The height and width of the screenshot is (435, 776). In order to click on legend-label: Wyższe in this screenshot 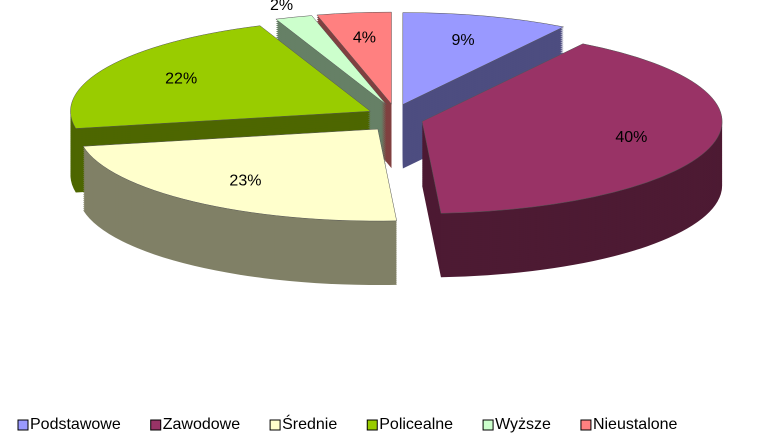, I will do `click(523, 424)`.